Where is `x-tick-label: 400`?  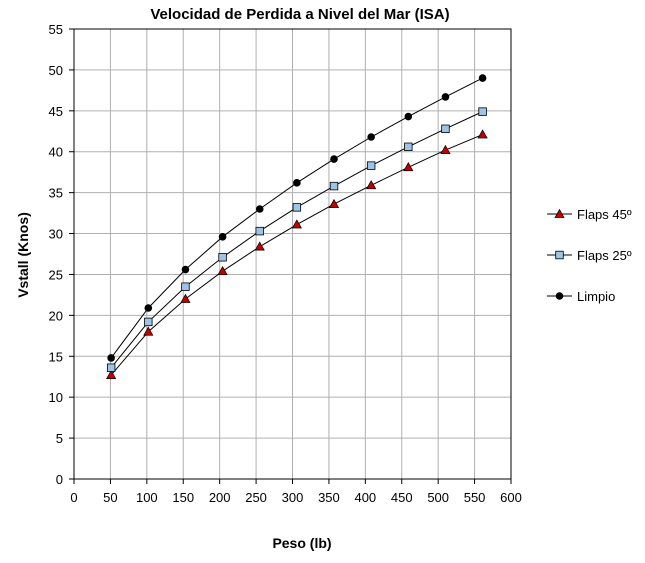
x-tick-label: 400 is located at coordinates (365, 497).